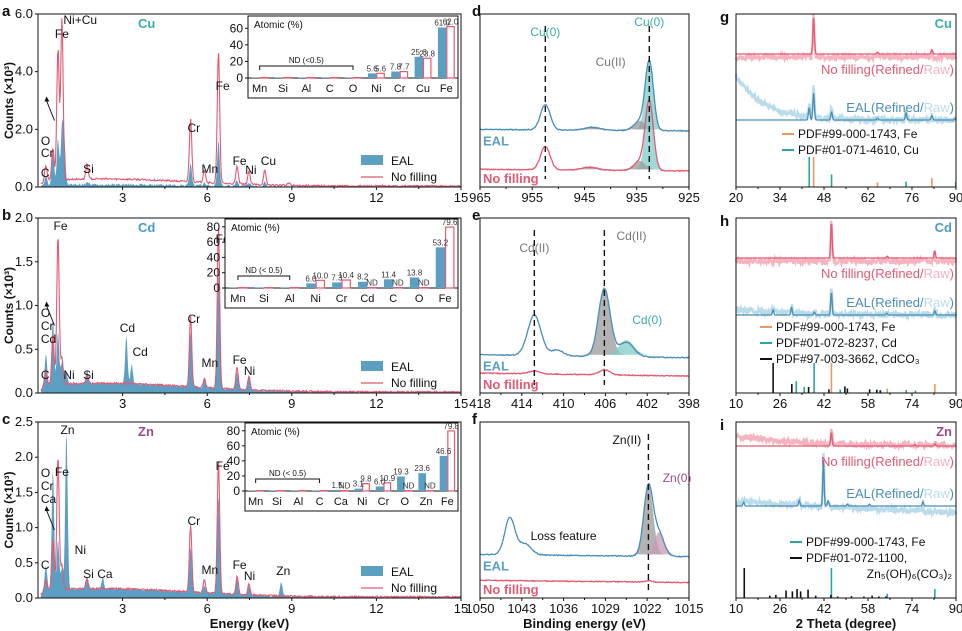 This screenshot has width=962, height=631. I want to click on panel-letter: e, so click(476, 215).